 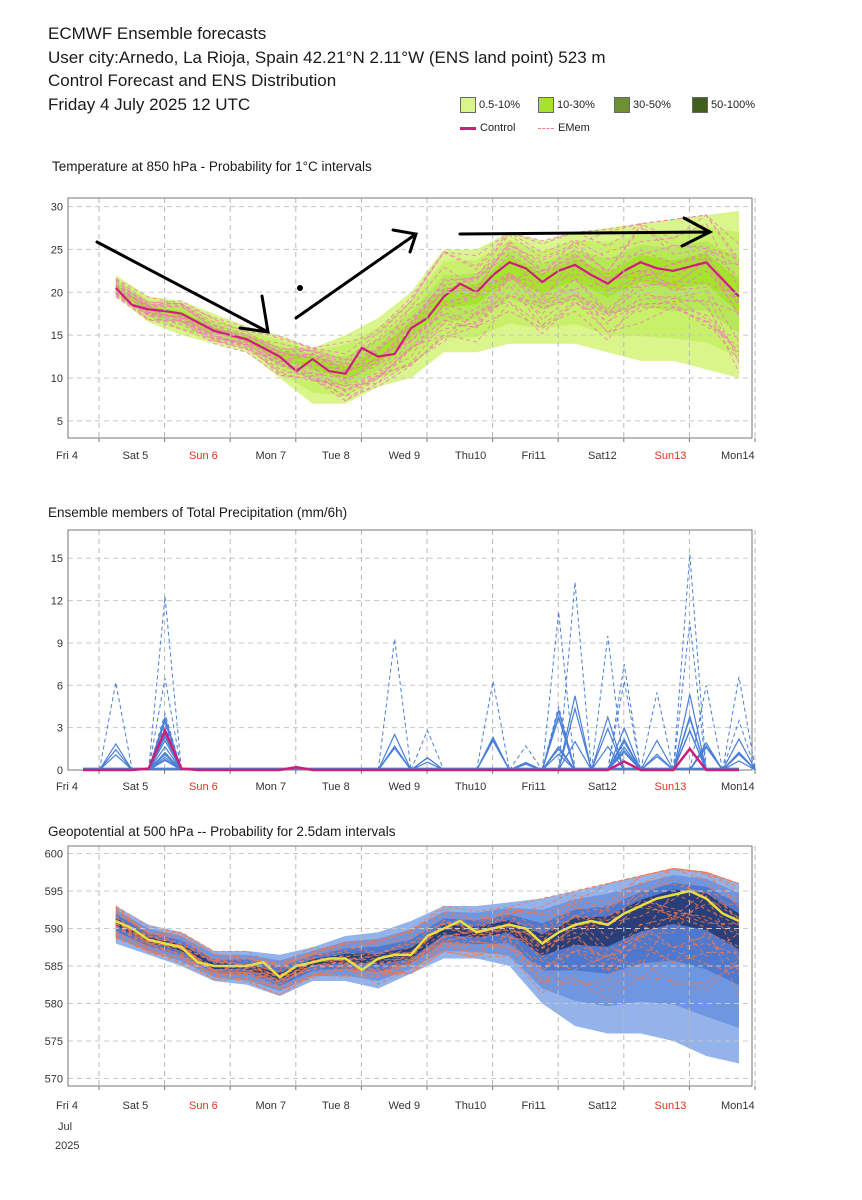 I want to click on header-title: ECMWF Ensemble forecasts, so click(x=157, y=33).